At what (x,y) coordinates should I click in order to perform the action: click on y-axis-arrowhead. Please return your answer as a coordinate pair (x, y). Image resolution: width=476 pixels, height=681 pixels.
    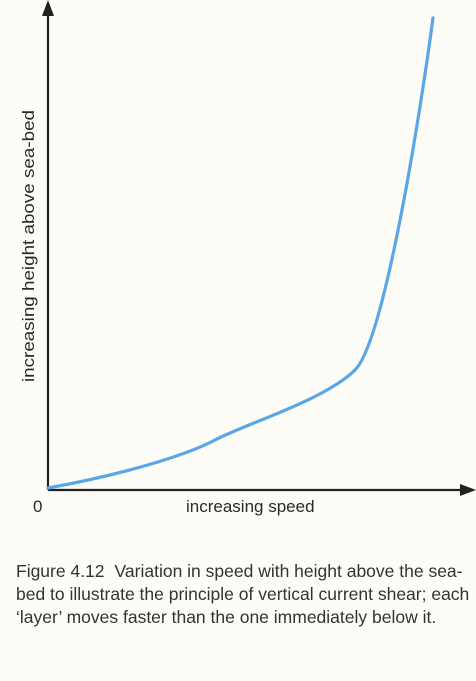
    Looking at the image, I should click on (48, 8).